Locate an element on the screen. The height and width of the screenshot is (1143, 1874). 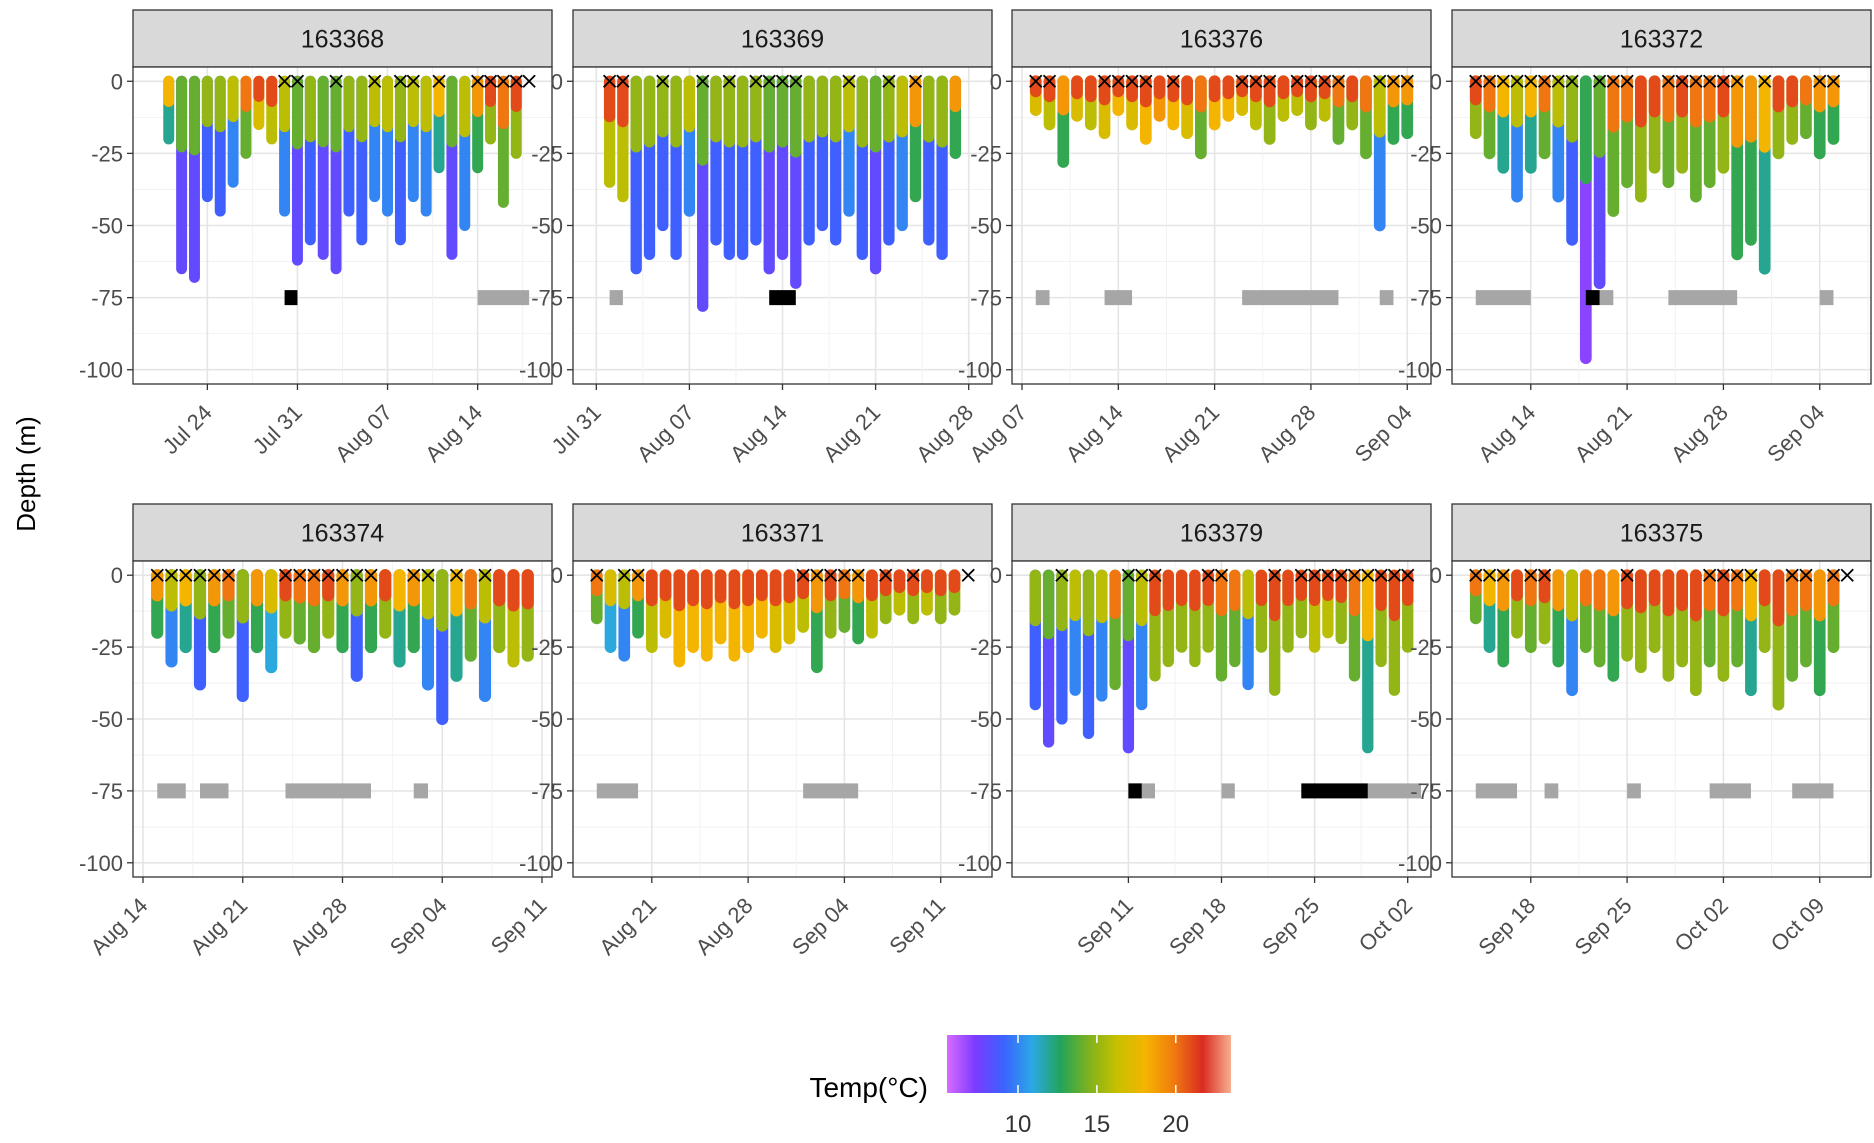
facet-strip-label: 163371 is located at coordinates (782, 534).